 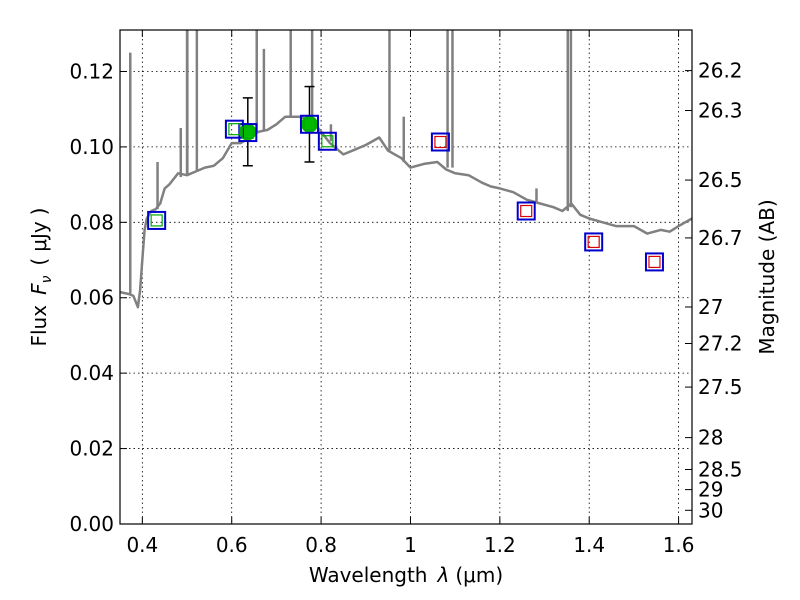 What do you see at coordinates (406, 575) in the screenshot?
I see `x-axis-label: Wavelength λ (μm)` at bounding box center [406, 575].